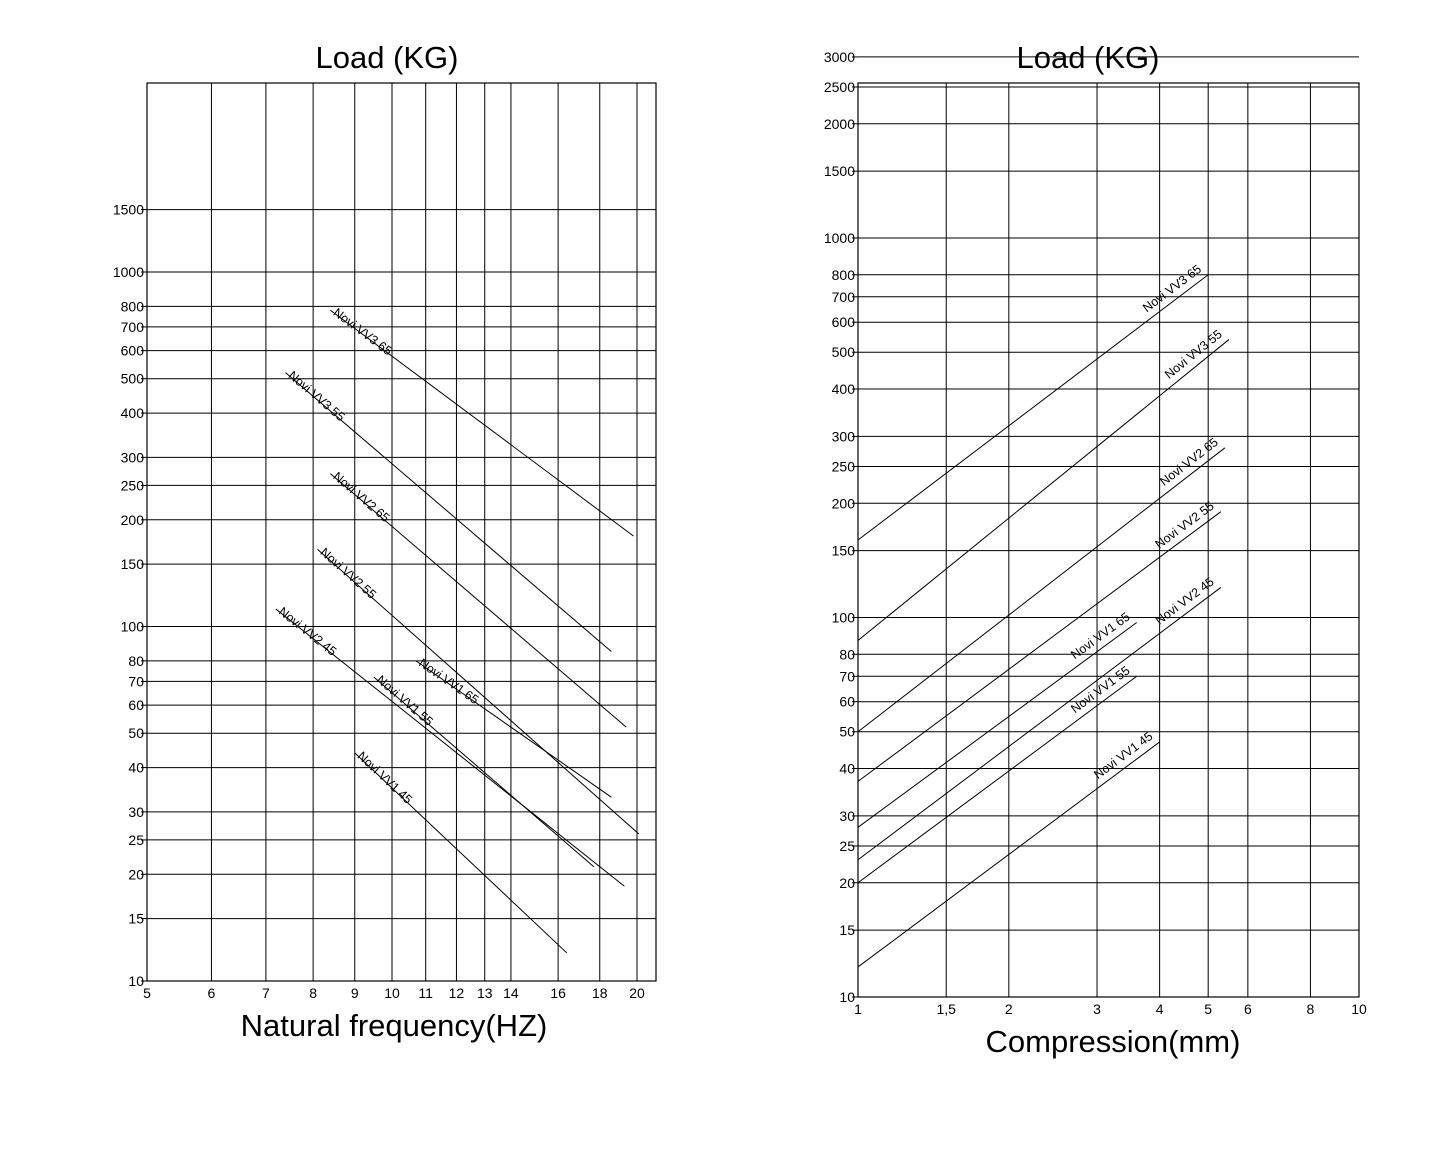 This screenshot has width=1445, height=1156. Describe the element at coordinates (858, 1009) in the screenshot. I see `x-tick-label: 1` at that location.